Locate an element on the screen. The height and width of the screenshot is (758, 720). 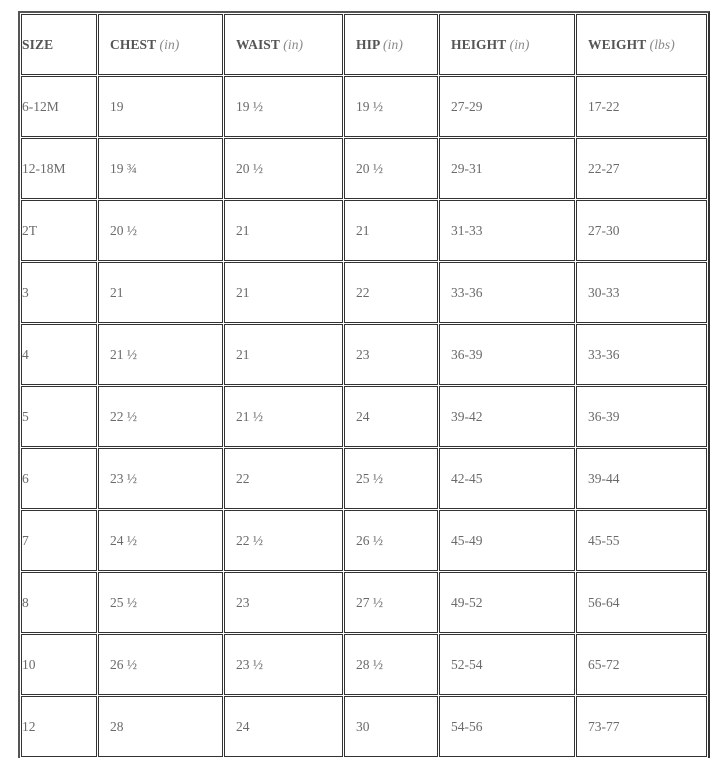
table-row: 6-12M 19 19 ½ 19 ½ 27-29 17-22 is located at coordinates (364, 106).